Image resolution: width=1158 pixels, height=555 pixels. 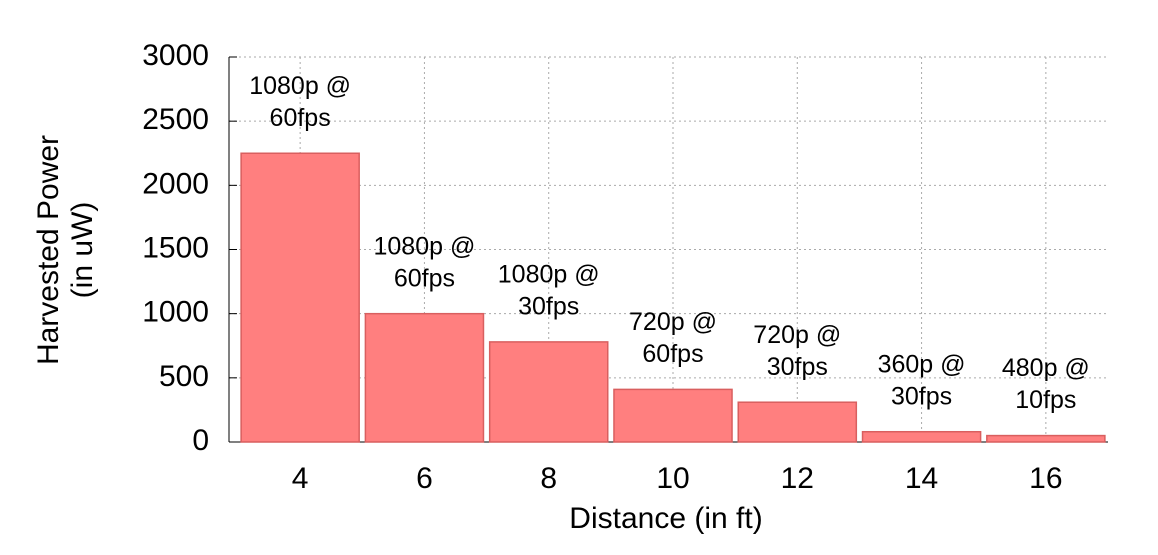 I want to click on x-tick-label: 14, so click(x=921, y=478).